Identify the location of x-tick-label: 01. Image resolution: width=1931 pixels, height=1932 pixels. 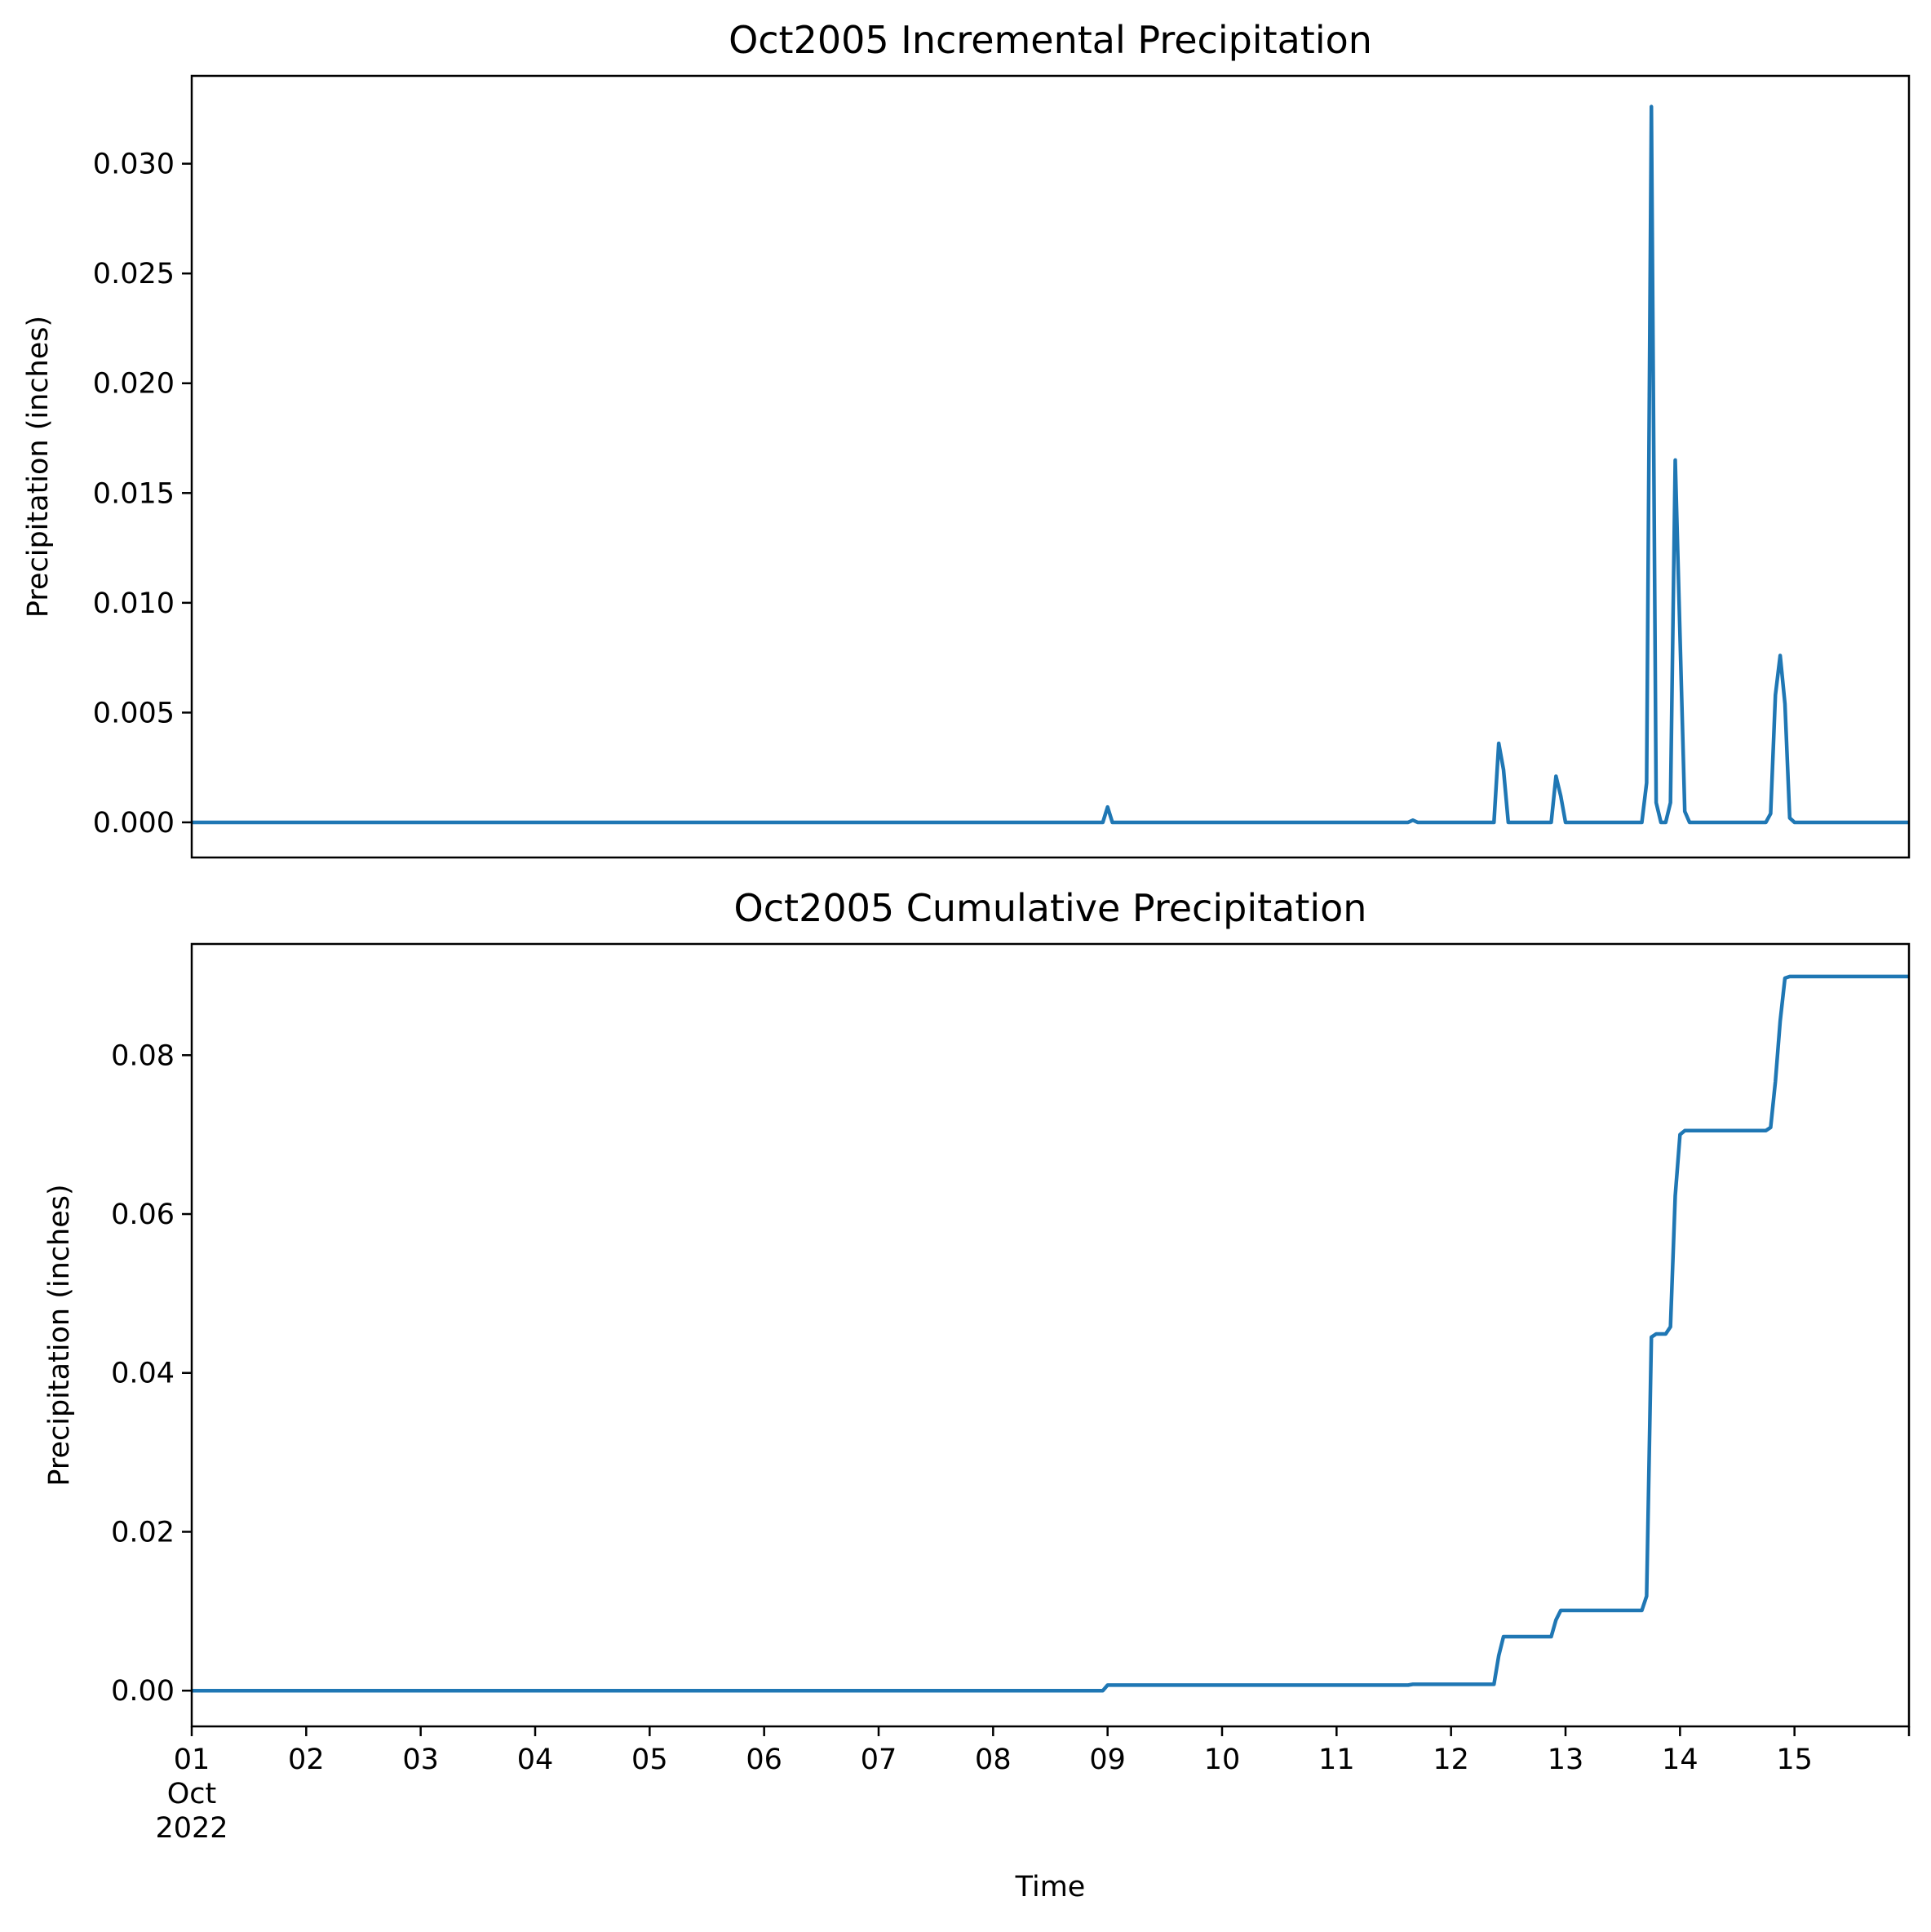
(192, 1760).